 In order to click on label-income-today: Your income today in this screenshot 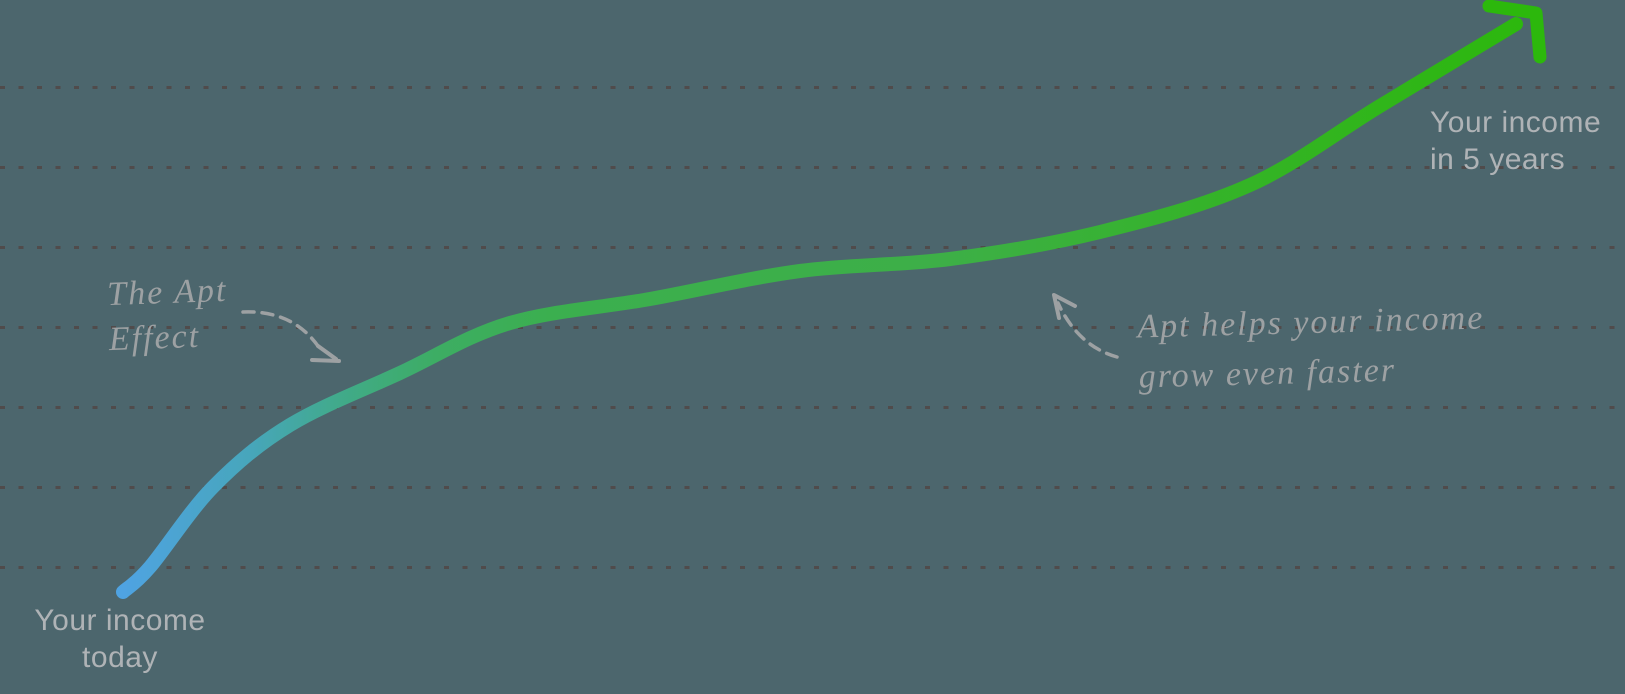, I will do `click(120, 639)`.